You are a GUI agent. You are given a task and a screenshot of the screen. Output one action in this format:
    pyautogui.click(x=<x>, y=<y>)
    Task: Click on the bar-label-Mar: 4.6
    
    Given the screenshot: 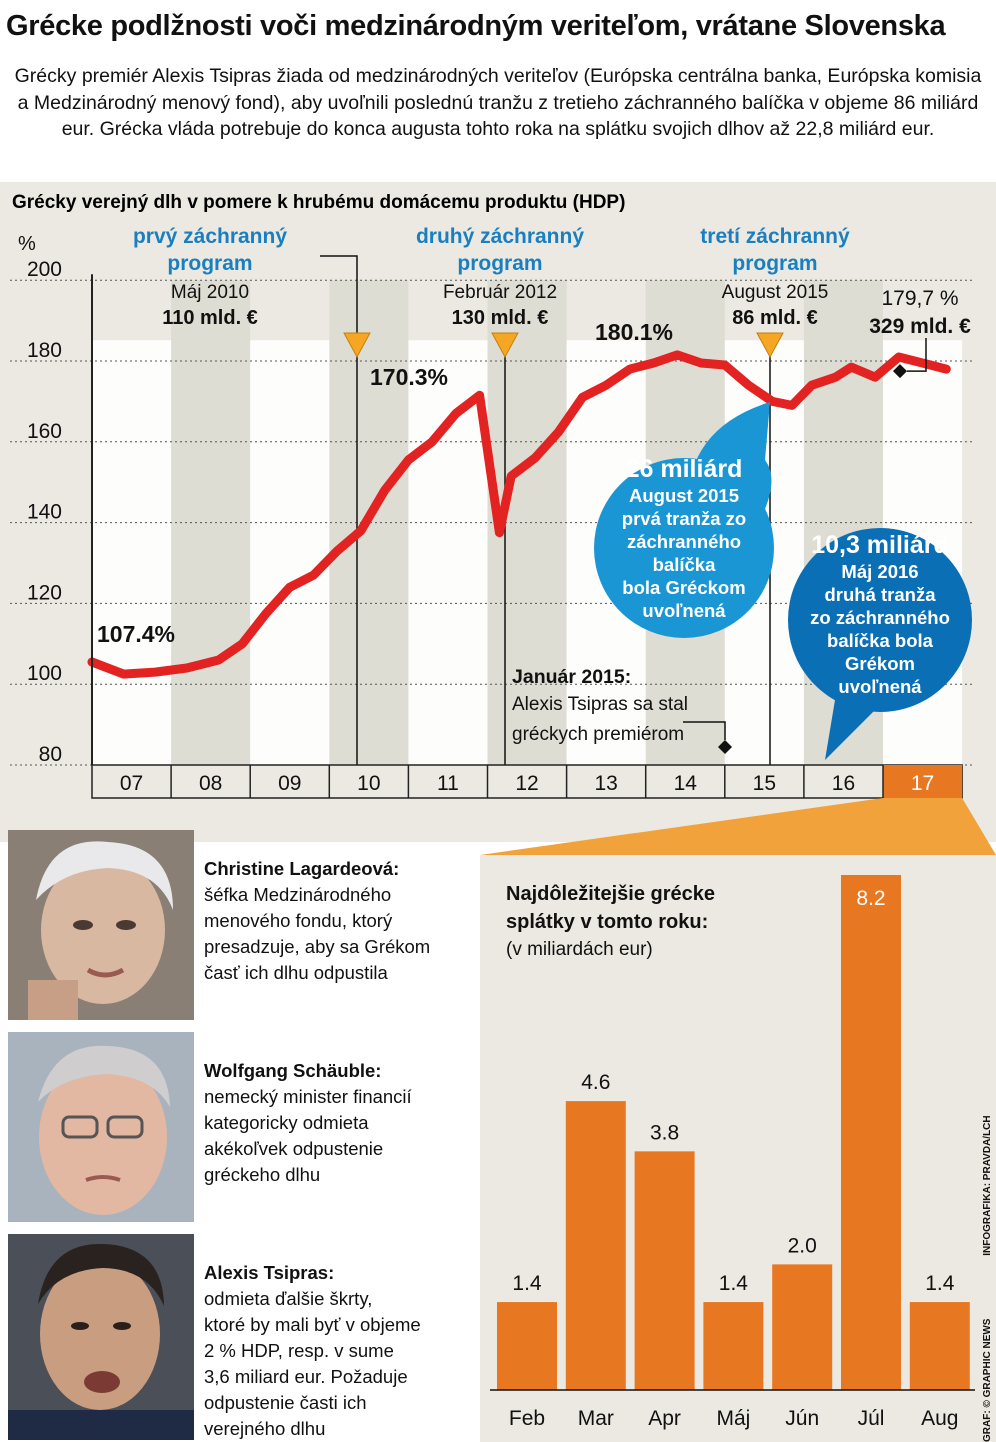 What is the action you would take?
    pyautogui.click(x=595, y=1082)
    